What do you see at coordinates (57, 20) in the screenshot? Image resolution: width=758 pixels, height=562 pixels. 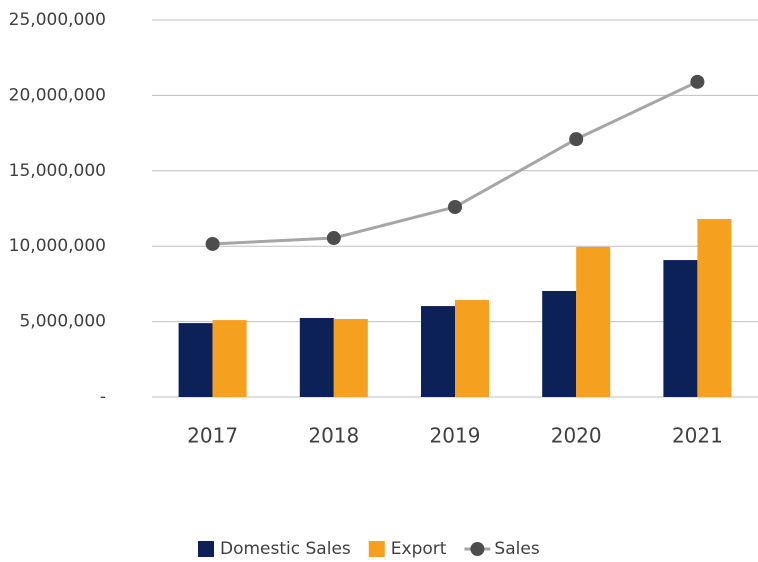 I see `y-tick-label: 25,000,000` at bounding box center [57, 20].